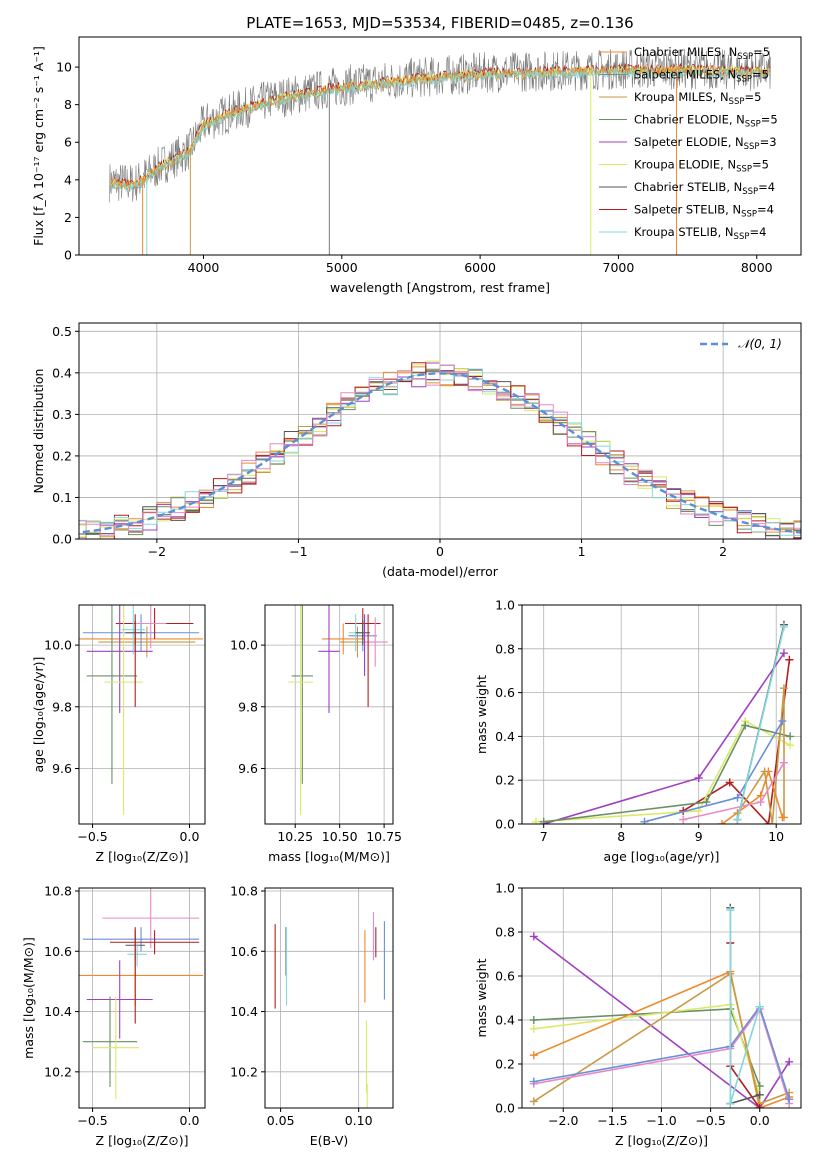  What do you see at coordinates (480, 267) in the screenshot?
I see `x-tick-label: 6000` at bounding box center [480, 267].